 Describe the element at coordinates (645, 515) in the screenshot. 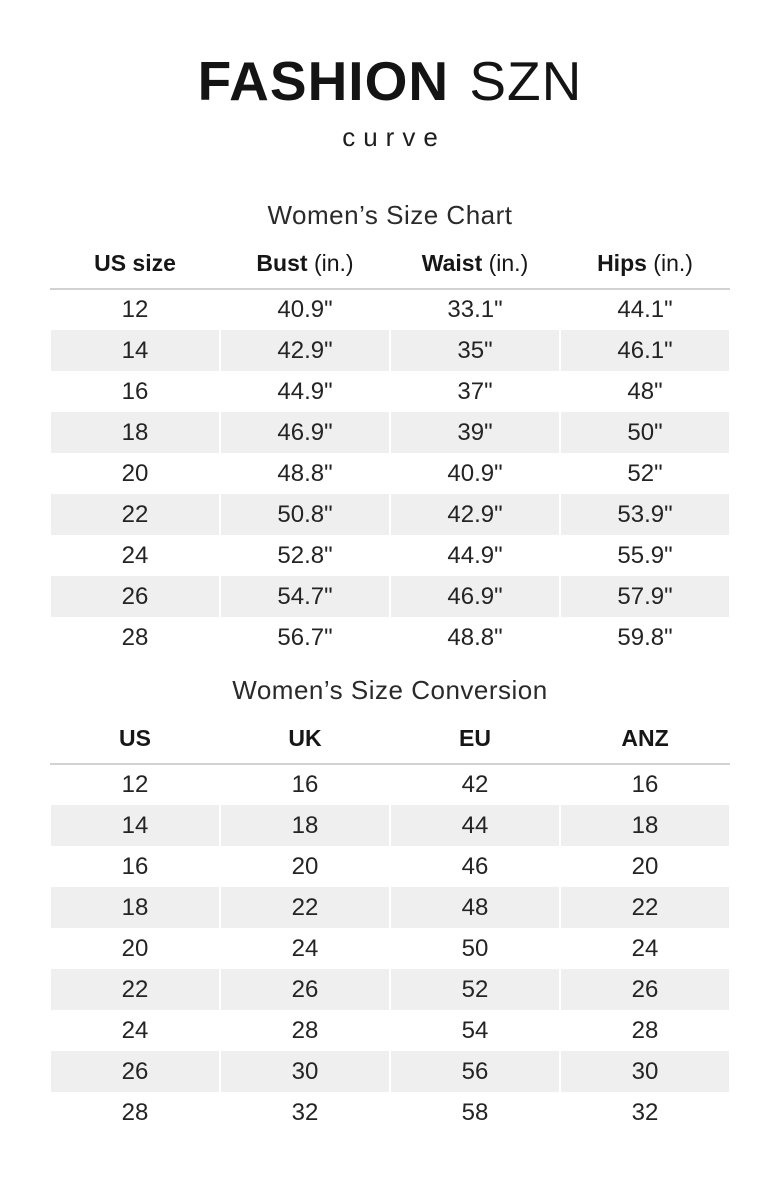

I see `table-cell: 53.9"` at that location.